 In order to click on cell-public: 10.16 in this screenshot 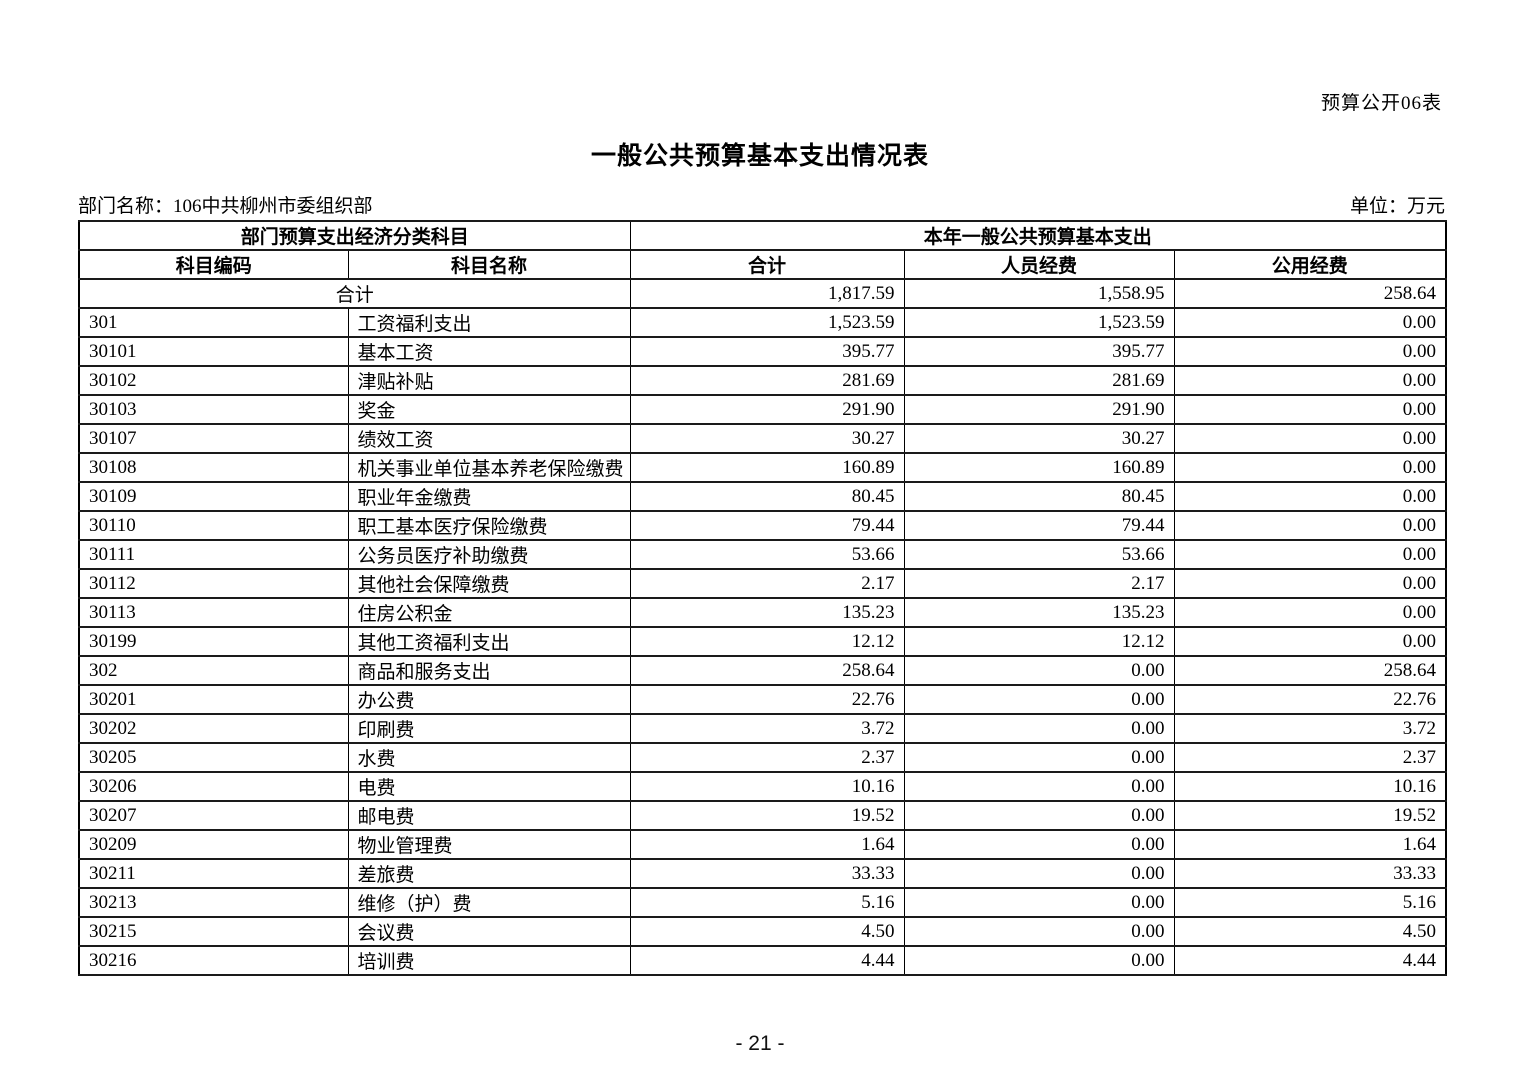, I will do `click(1310, 786)`.